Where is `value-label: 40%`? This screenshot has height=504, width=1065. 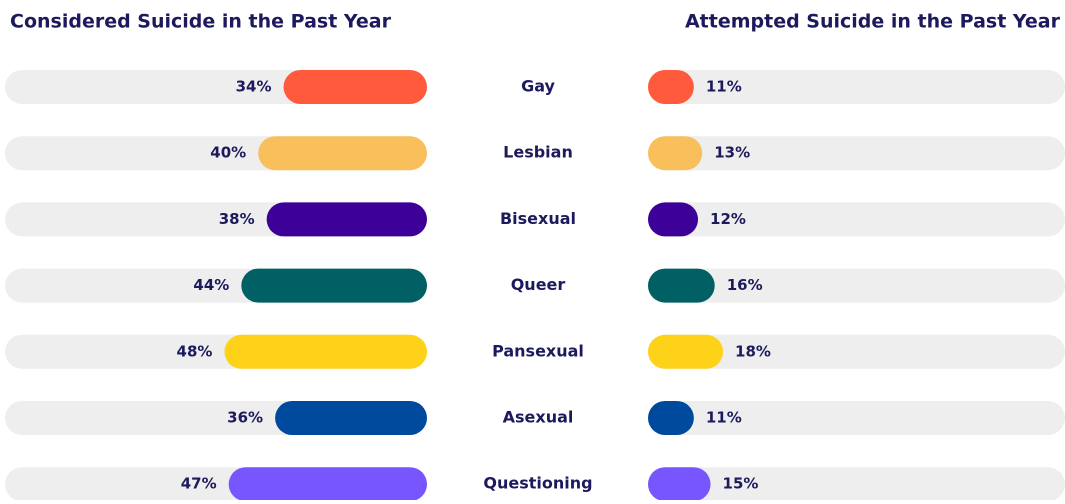
value-label: 40% is located at coordinates (228, 153).